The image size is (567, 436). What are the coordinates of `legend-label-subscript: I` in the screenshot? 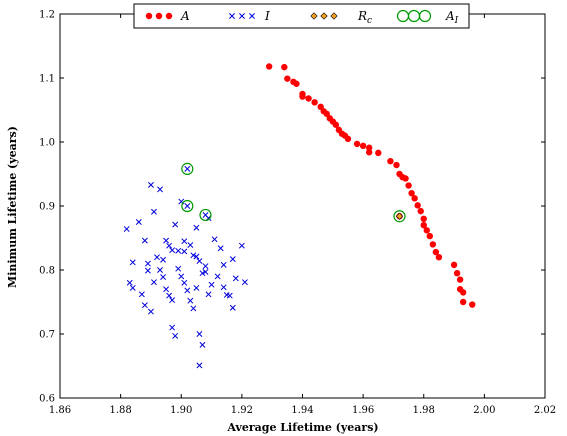 It's located at (456, 21).